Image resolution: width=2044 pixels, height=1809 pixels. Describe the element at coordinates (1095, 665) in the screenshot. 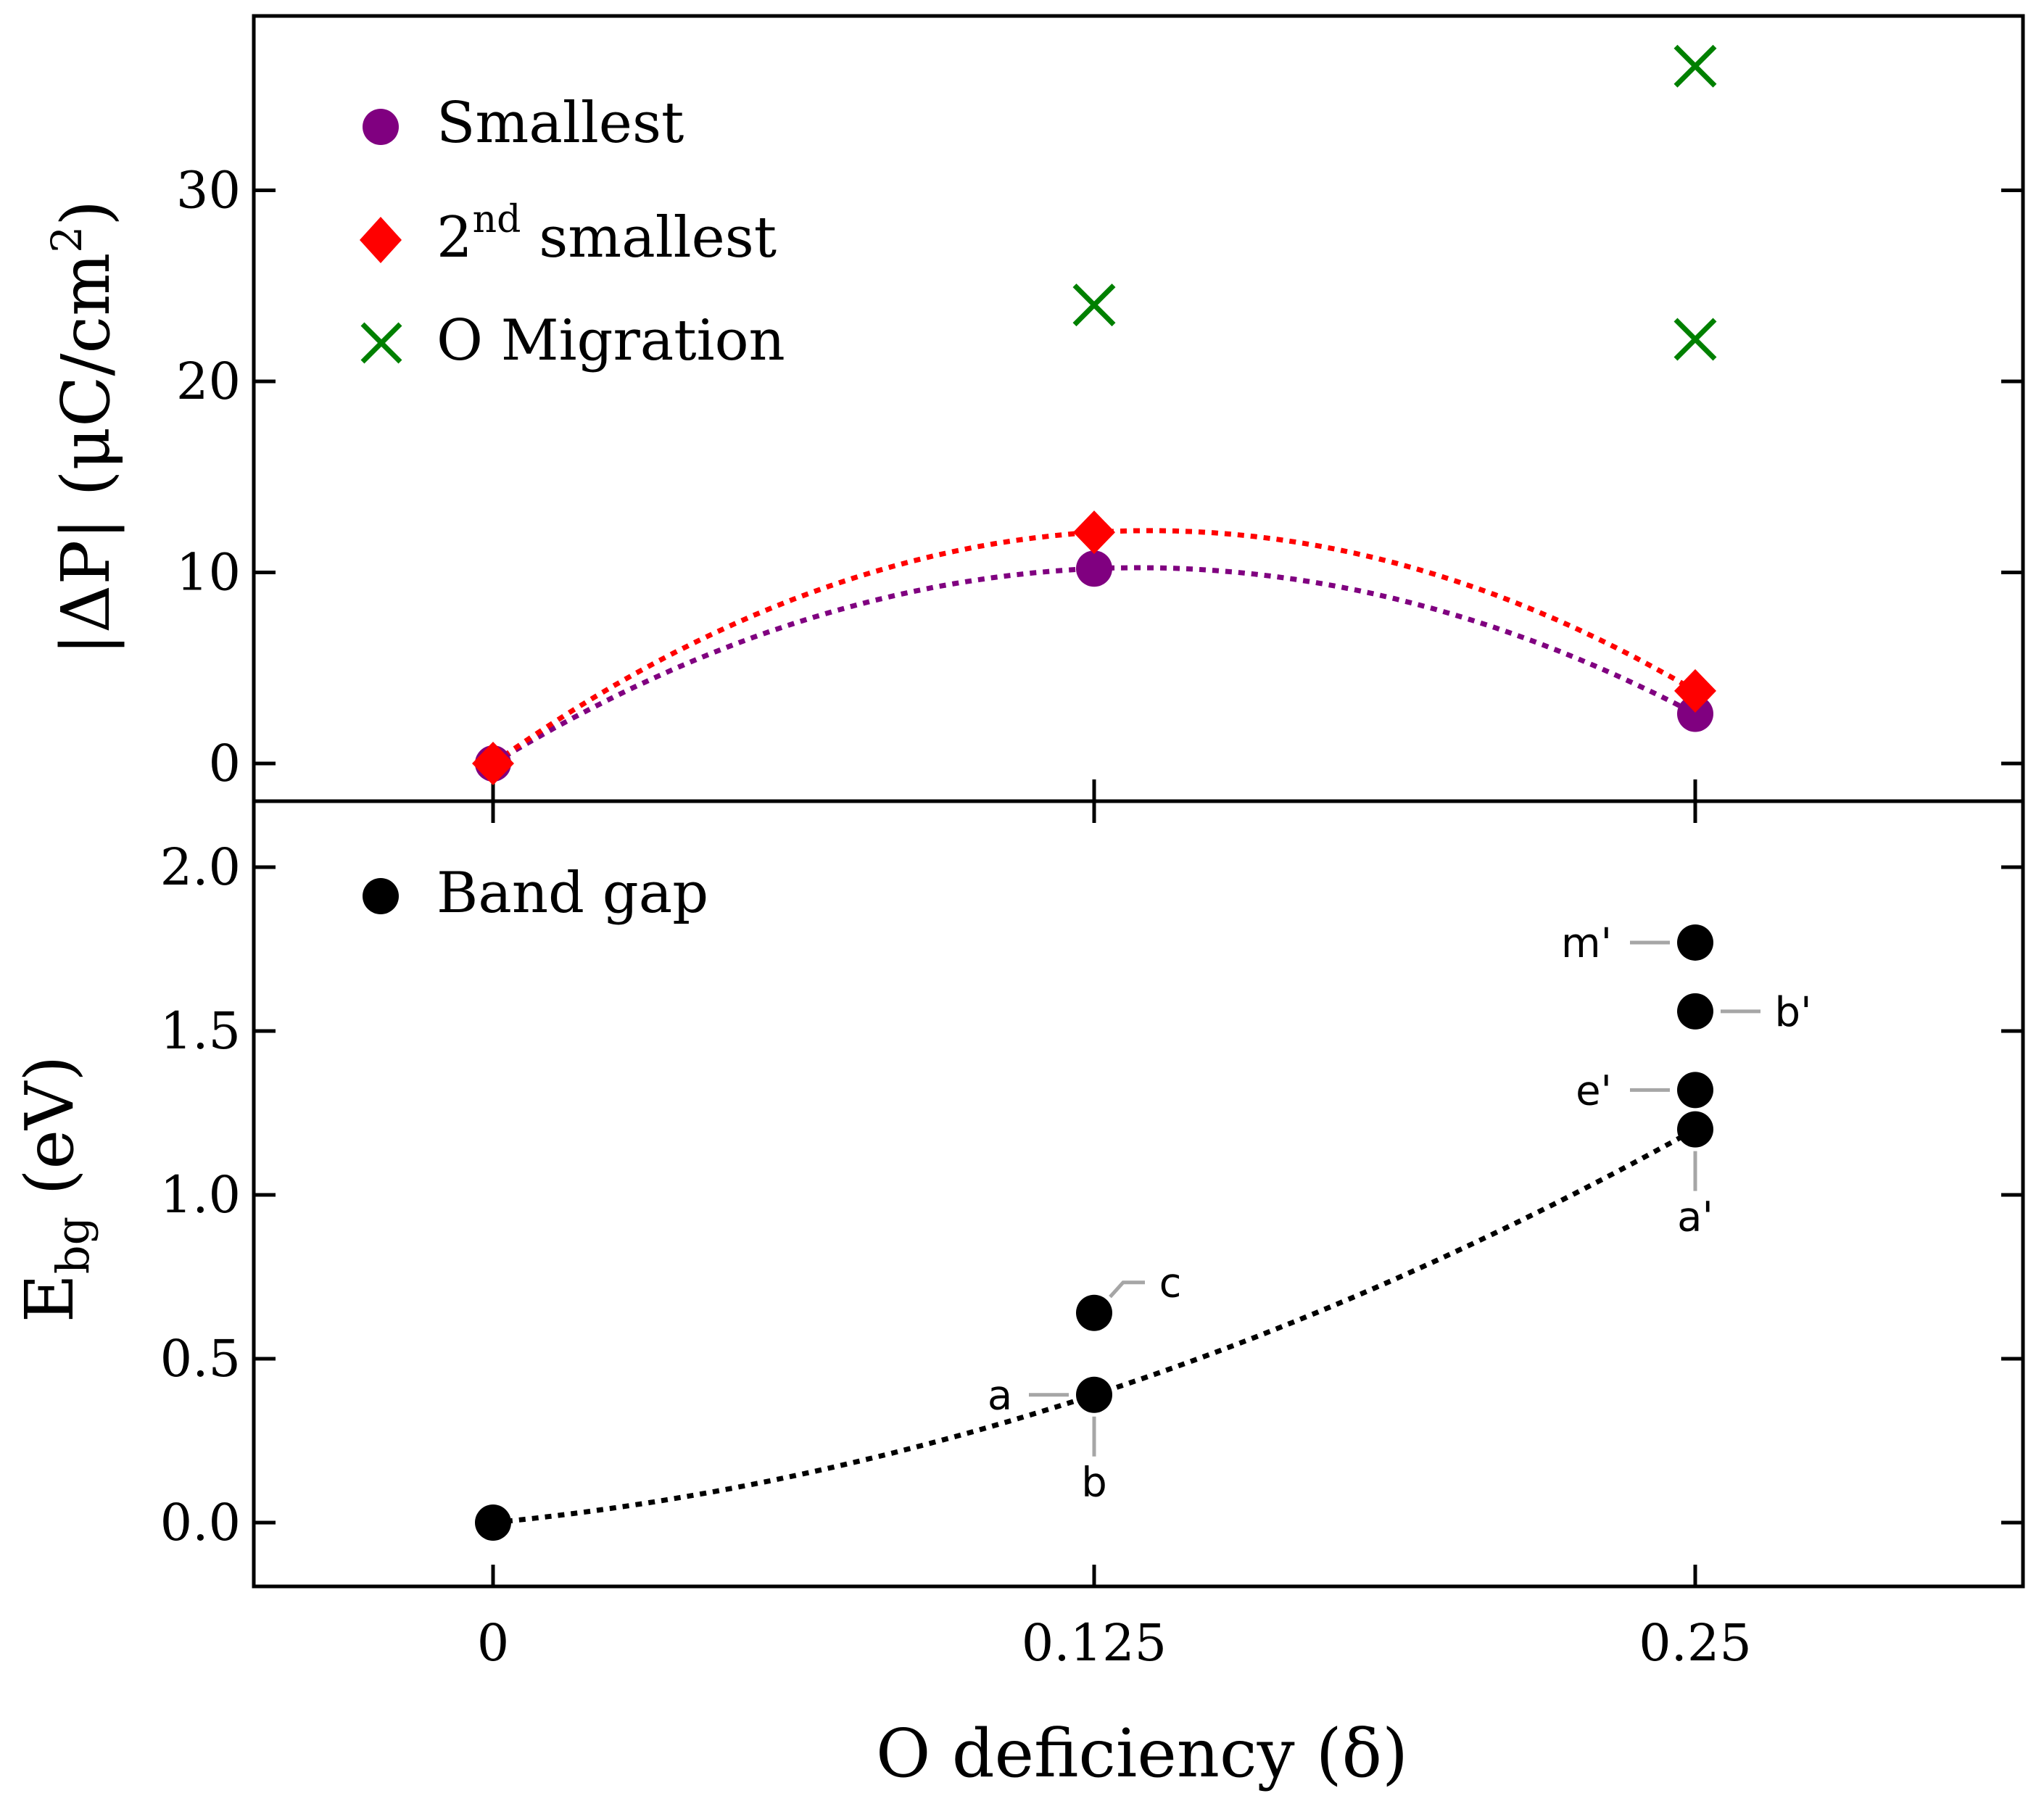

I see `fit-line-smallest` at that location.